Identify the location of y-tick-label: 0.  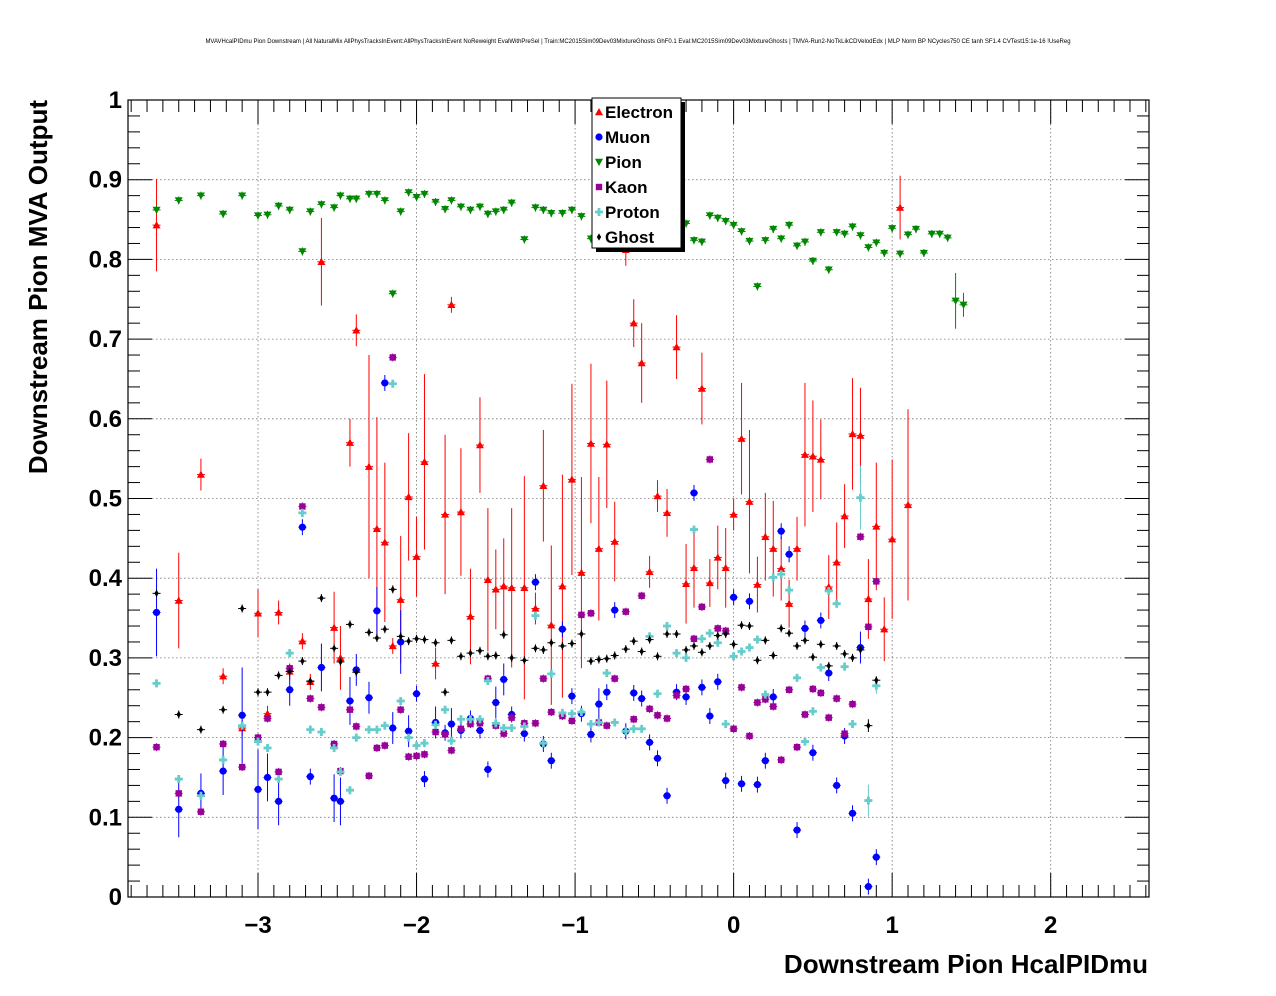
(115, 897).